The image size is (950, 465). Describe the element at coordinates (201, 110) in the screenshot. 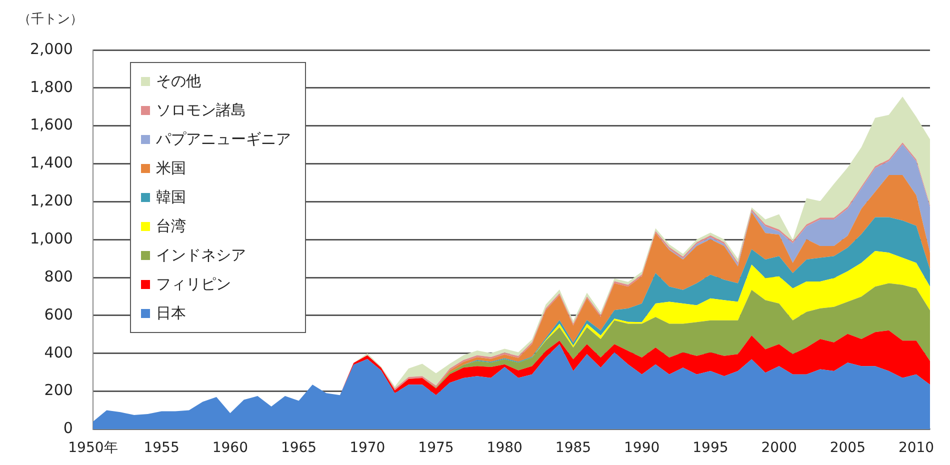

I see `legend-label: ソロモン諸島` at that location.